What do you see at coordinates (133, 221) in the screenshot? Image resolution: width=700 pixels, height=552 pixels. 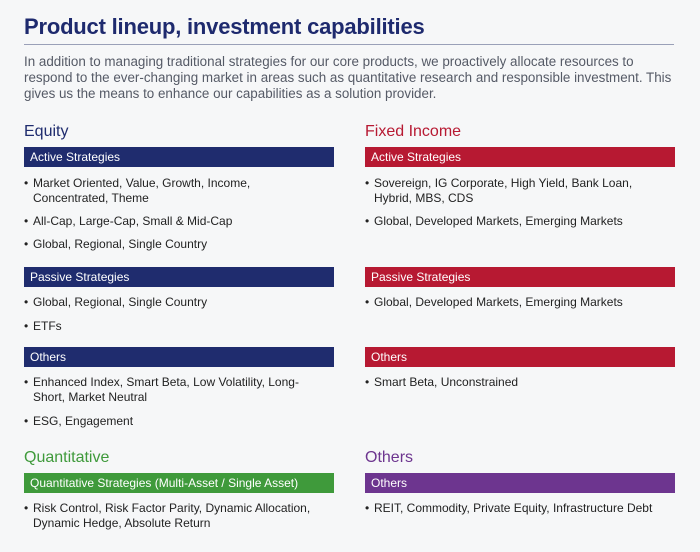 I see `item-text: All-Cap, Large-Cap, Small & Mid-Cap` at bounding box center [133, 221].